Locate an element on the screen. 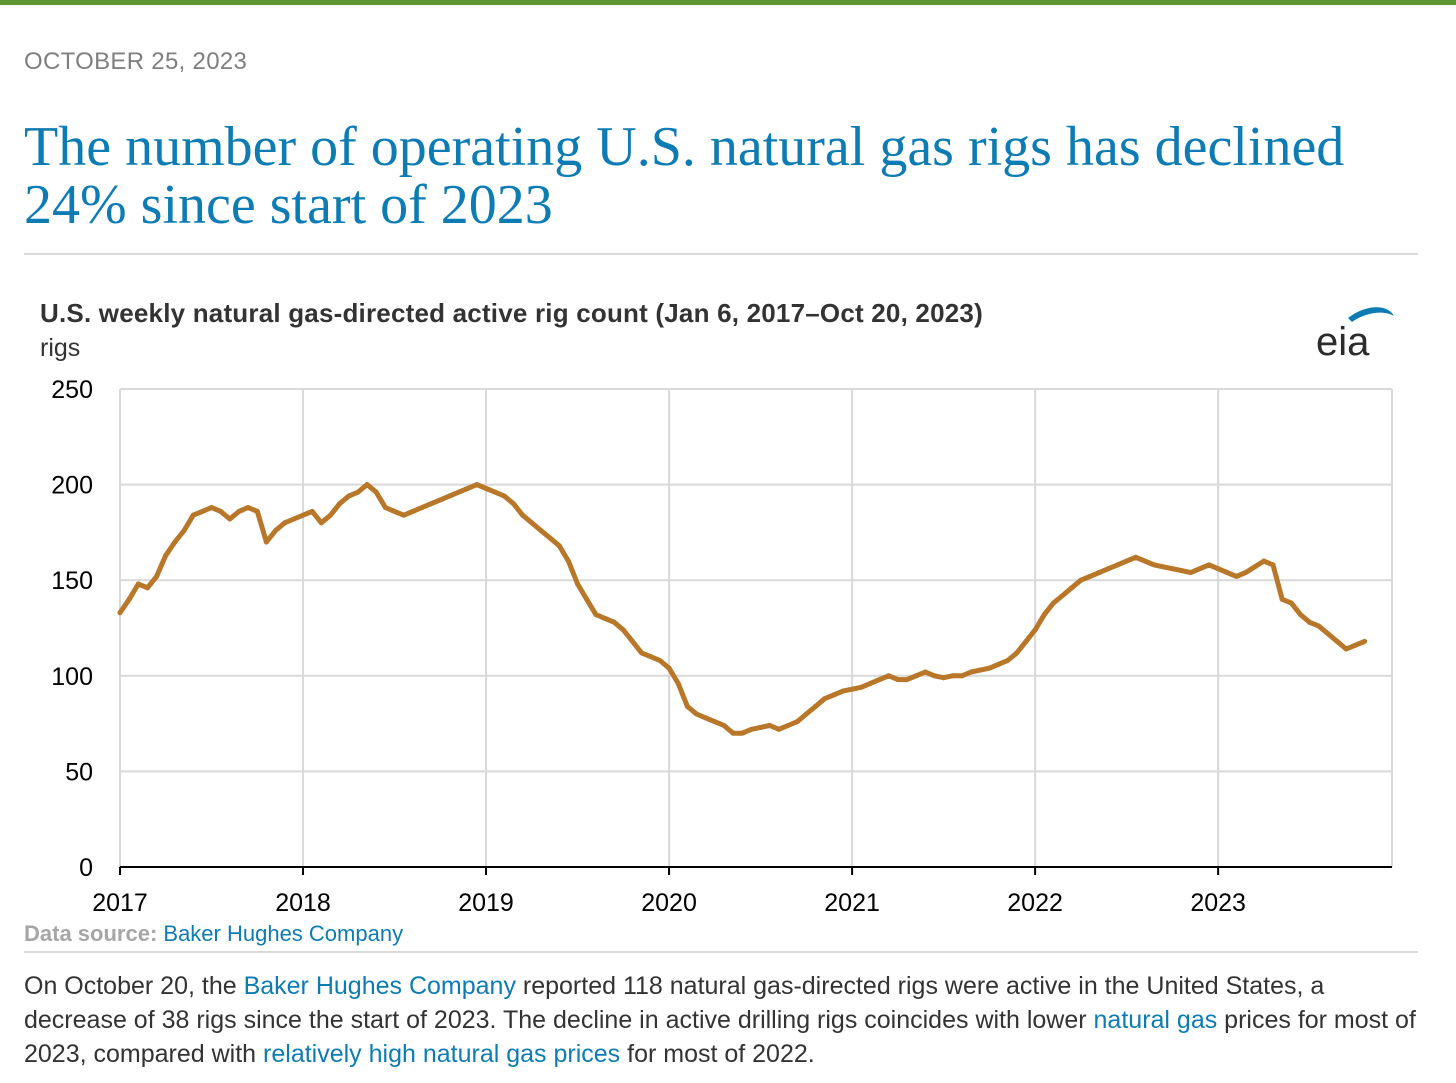 The height and width of the screenshot is (1083, 1456). x-tick-label: 2017 is located at coordinates (120, 903).